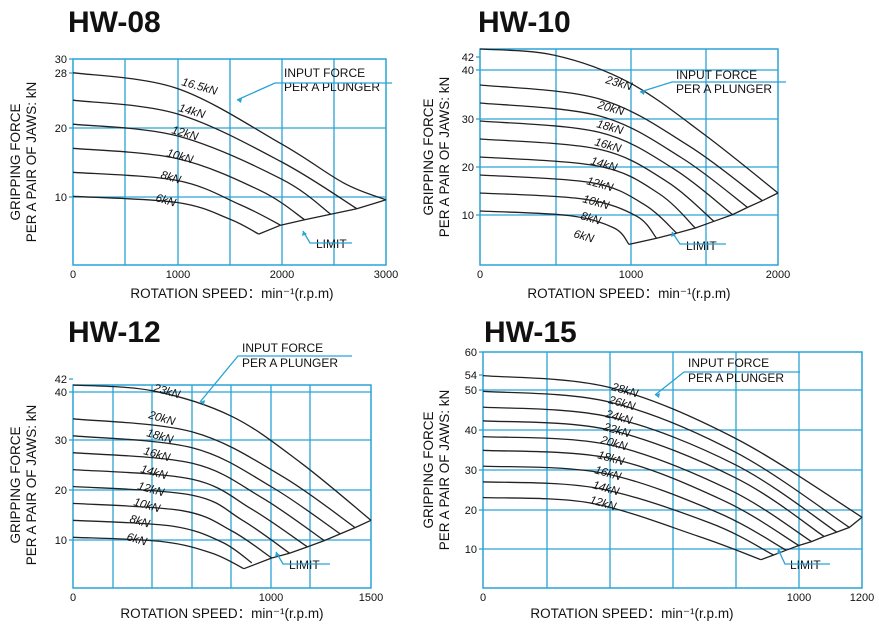 The height and width of the screenshot is (624, 879). What do you see at coordinates (862, 598) in the screenshot?
I see `x-tick-label: 1200` at bounding box center [862, 598].